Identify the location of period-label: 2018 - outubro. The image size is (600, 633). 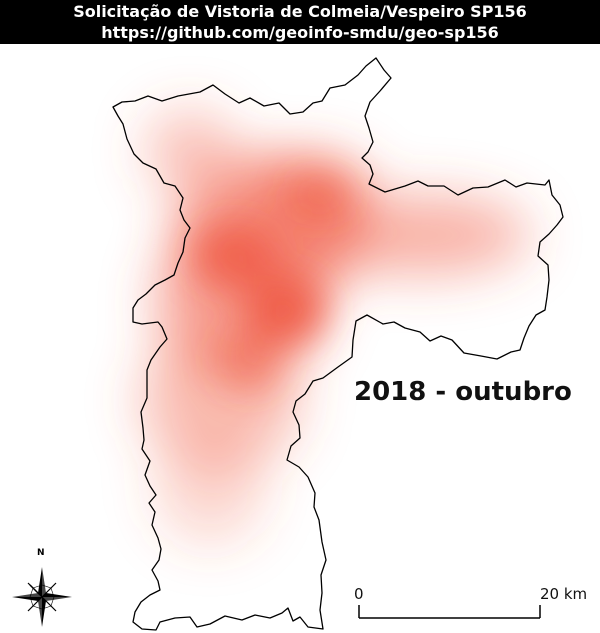
(463, 392).